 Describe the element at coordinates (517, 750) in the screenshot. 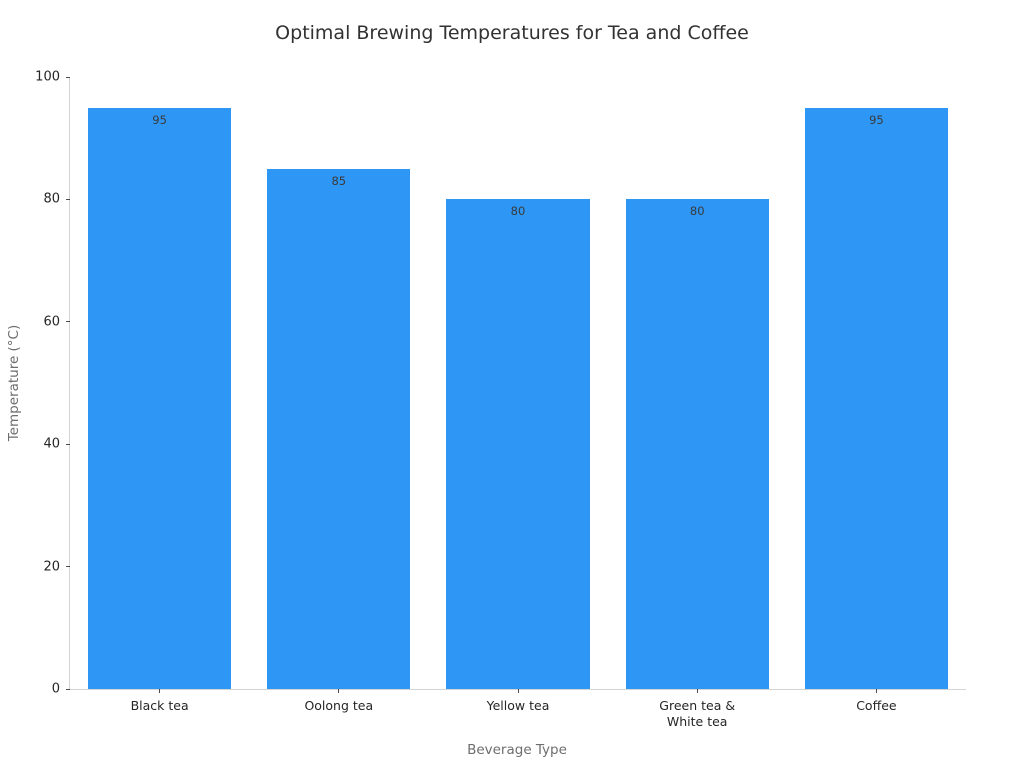

I see `x-axis-title: Beverage Type` at that location.